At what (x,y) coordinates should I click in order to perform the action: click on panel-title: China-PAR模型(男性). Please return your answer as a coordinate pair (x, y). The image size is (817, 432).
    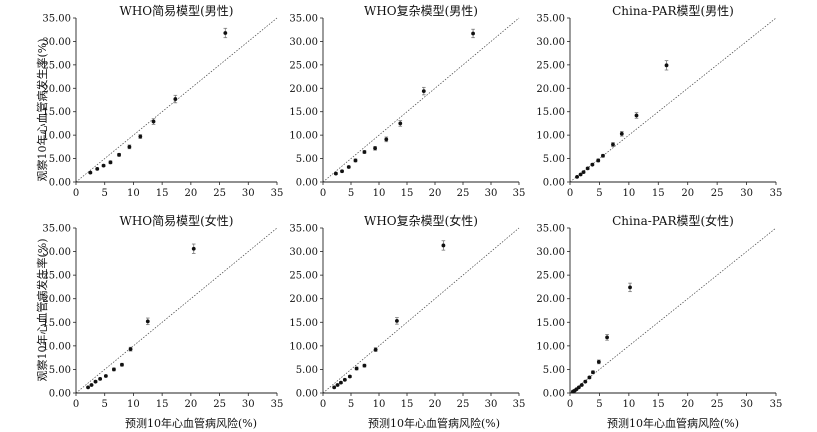
    Looking at the image, I should click on (673, 11).